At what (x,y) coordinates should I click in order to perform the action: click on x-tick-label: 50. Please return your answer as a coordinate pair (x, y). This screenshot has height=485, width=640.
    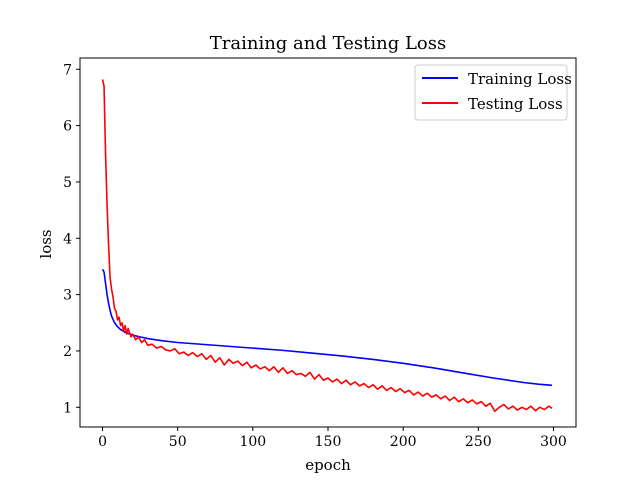
    Looking at the image, I should click on (178, 442).